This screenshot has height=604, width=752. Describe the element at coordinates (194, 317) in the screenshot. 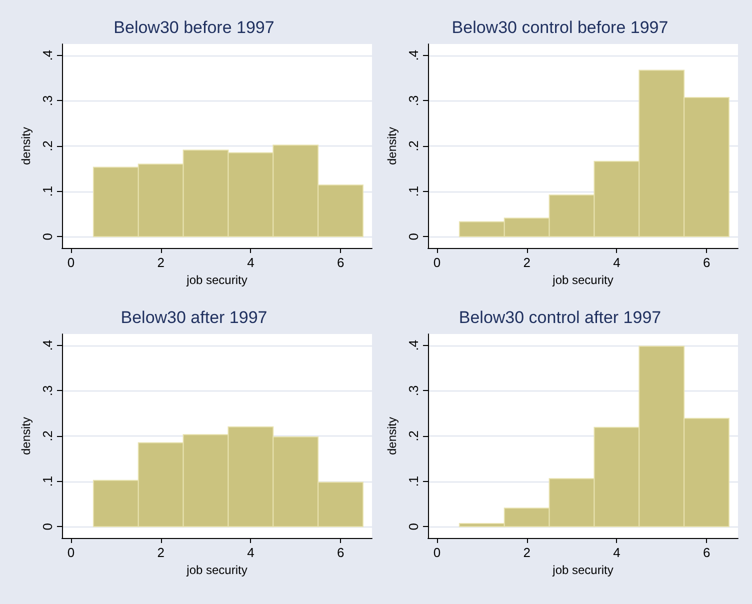

I see `chart-title: Below30 after 1997` at that location.